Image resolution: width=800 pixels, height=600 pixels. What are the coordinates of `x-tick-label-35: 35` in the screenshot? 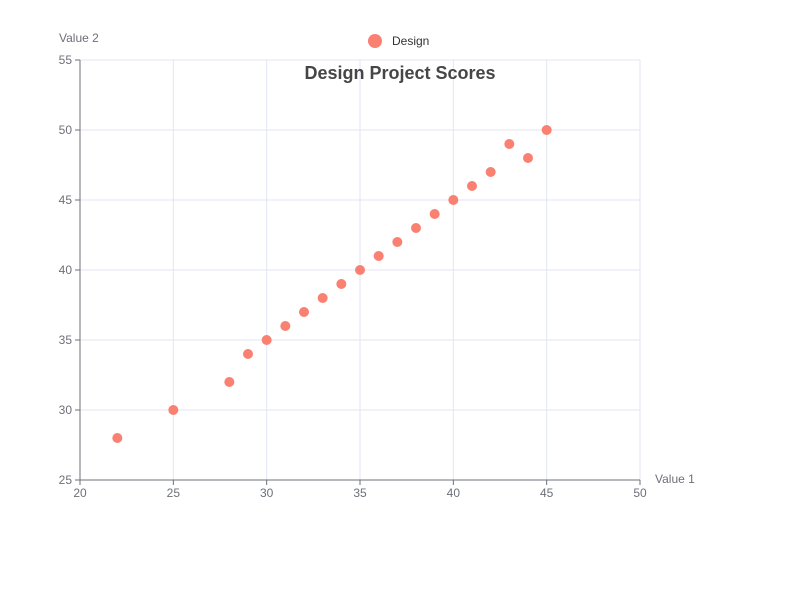 It's located at (360, 493).